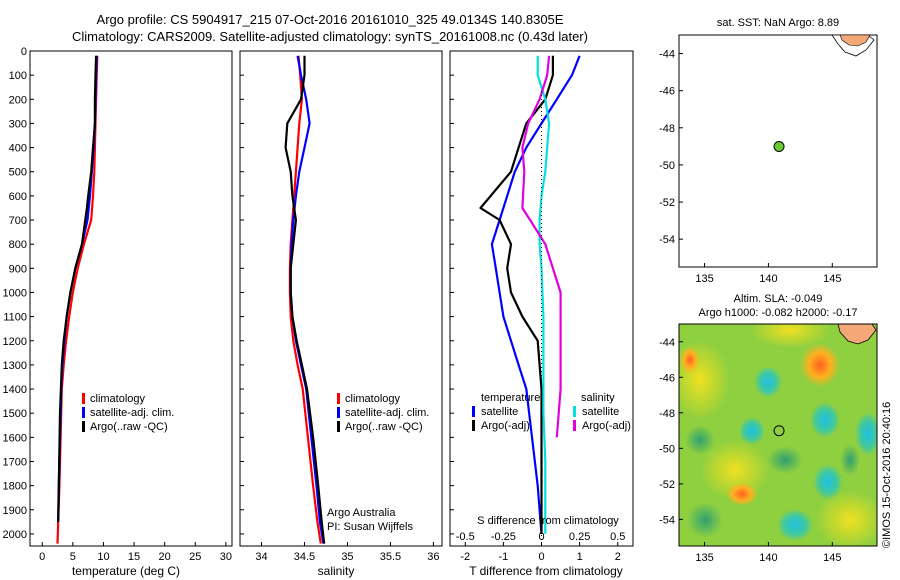  What do you see at coordinates (768, 279) in the screenshot?
I see `lon-tick-label: 140` at bounding box center [768, 279].